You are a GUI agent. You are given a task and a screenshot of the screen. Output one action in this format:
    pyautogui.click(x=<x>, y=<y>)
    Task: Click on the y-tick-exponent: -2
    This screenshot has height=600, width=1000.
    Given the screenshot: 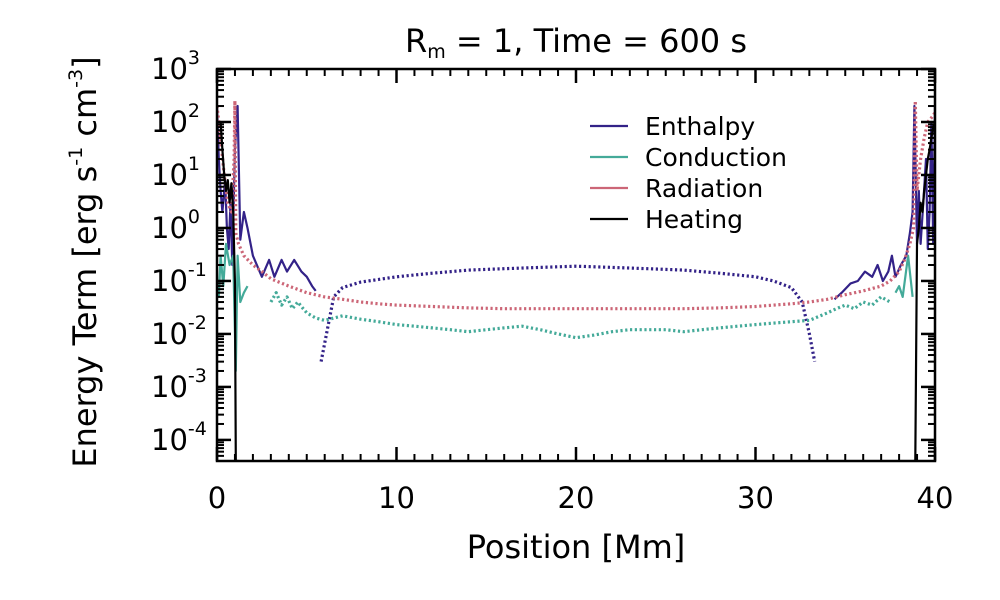 What is the action you would take?
    pyautogui.click(x=197, y=323)
    